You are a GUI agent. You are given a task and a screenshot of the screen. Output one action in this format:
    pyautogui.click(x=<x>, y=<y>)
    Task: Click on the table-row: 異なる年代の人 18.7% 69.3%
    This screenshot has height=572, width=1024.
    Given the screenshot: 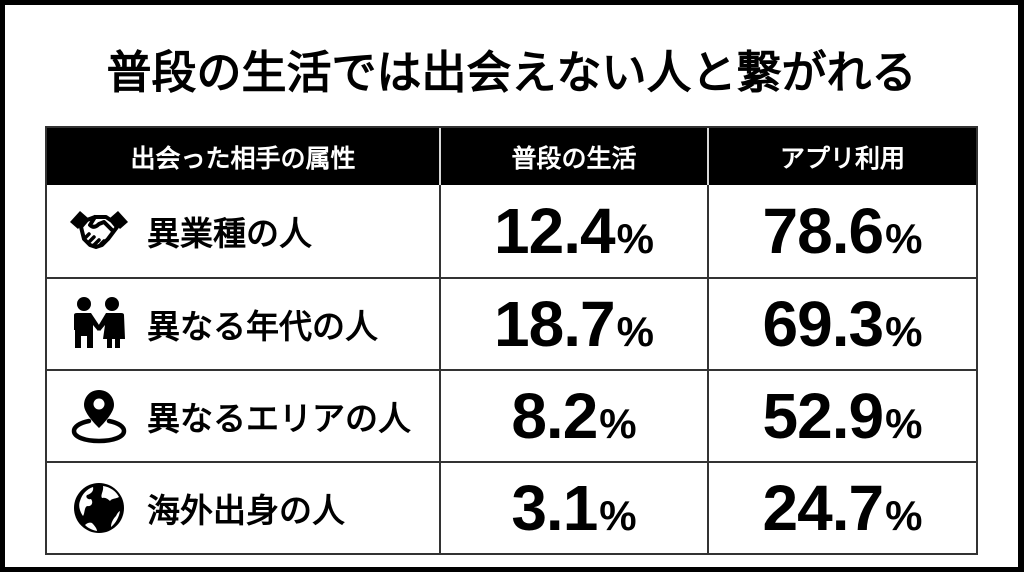 What is the action you would take?
    pyautogui.click(x=511, y=323)
    